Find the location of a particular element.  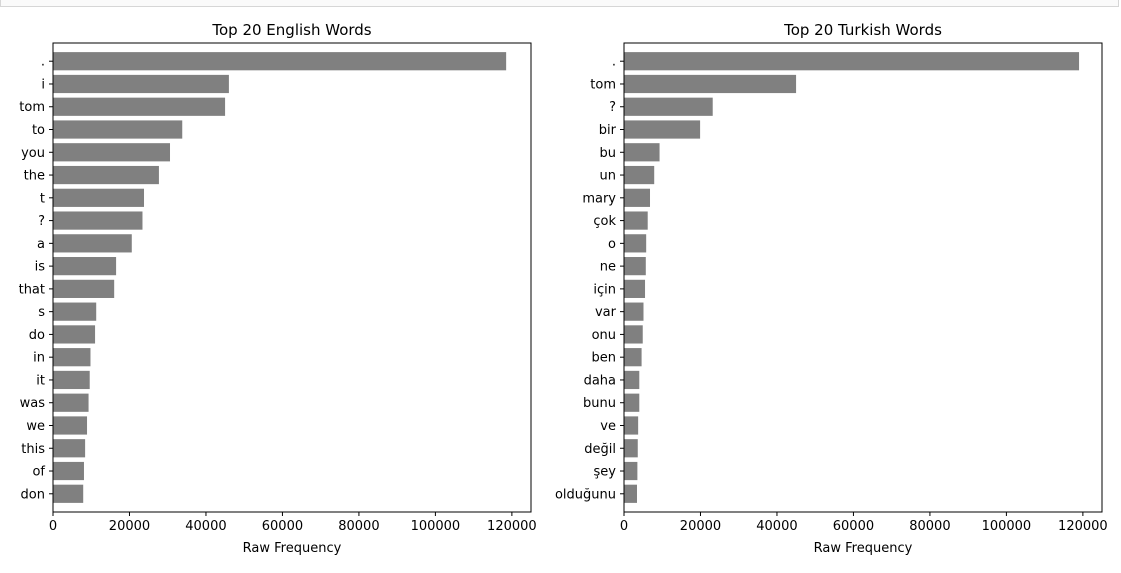

y-tick-label: do is located at coordinates (37, 335).